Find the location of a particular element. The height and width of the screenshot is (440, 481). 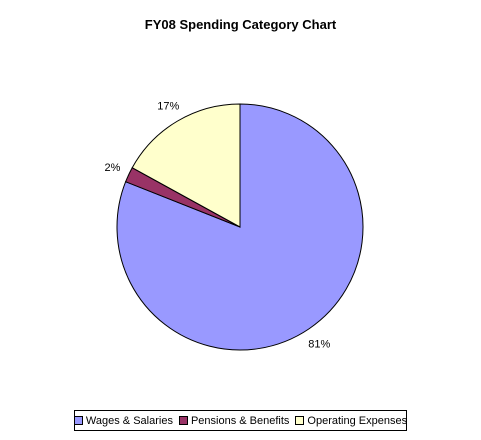

legend-swatch-wages is located at coordinates (78, 420).